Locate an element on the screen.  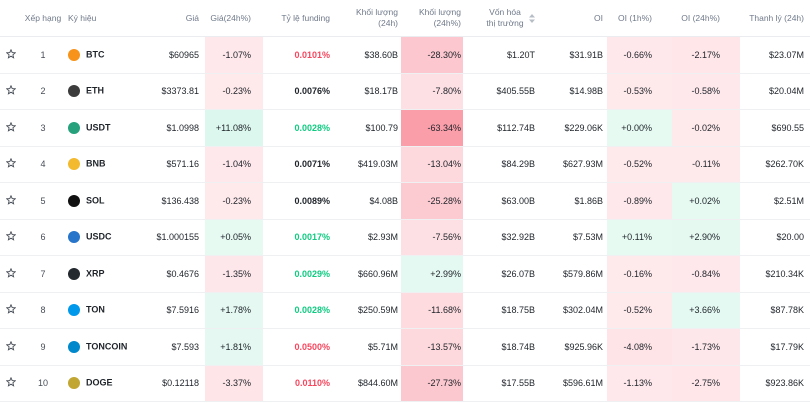
percent-change: +0.05% is located at coordinates (235, 237).